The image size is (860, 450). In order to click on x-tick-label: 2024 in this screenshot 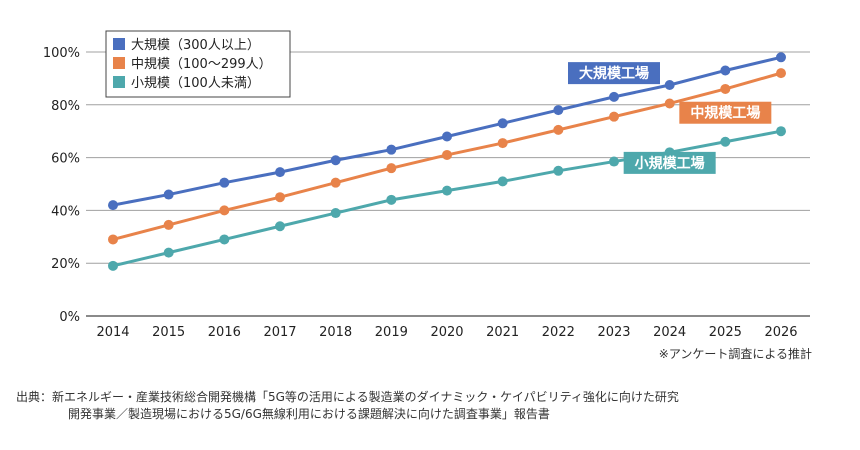, I will do `click(669, 332)`.